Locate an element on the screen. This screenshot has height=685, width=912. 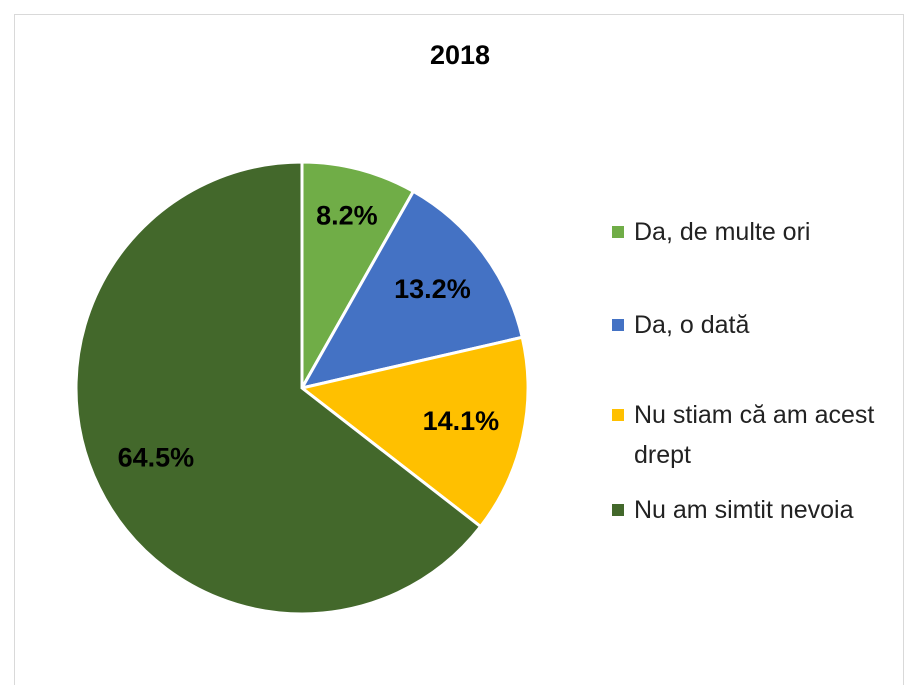
data-label: 14.1% is located at coordinates (461, 421).